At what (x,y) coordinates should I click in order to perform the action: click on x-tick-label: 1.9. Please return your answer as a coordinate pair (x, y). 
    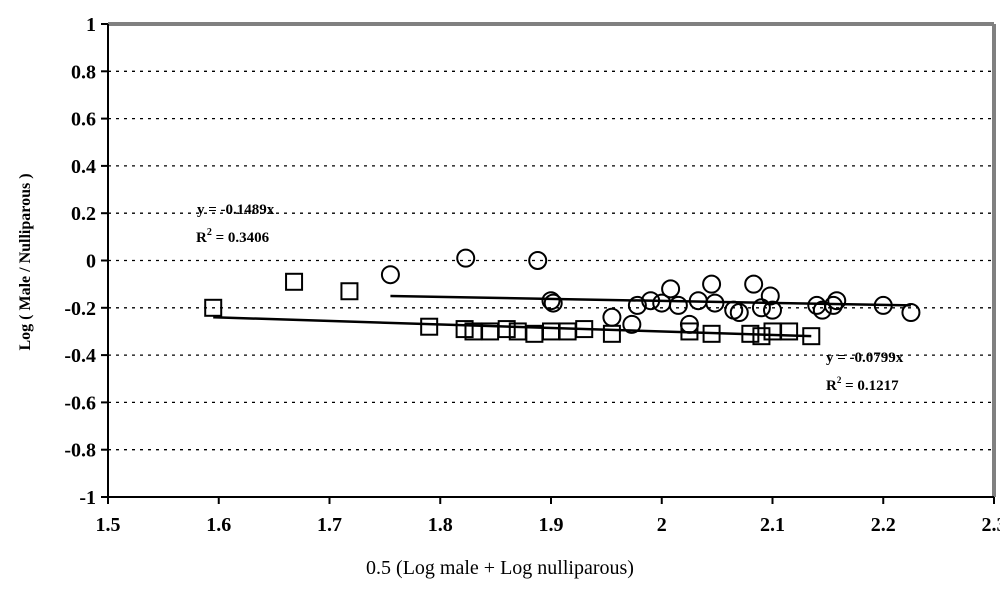
    Looking at the image, I should click on (551, 525).